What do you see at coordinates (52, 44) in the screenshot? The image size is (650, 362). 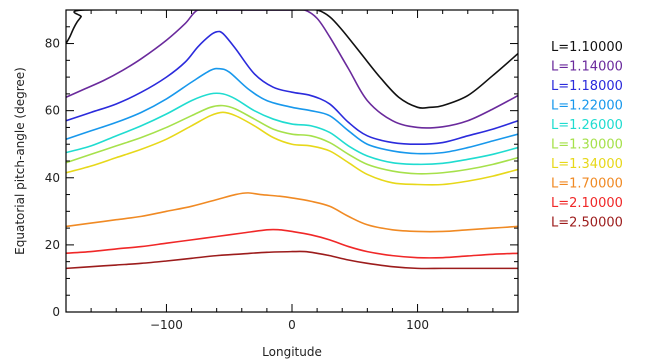 I see `y-tick-label: 80` at bounding box center [52, 44].